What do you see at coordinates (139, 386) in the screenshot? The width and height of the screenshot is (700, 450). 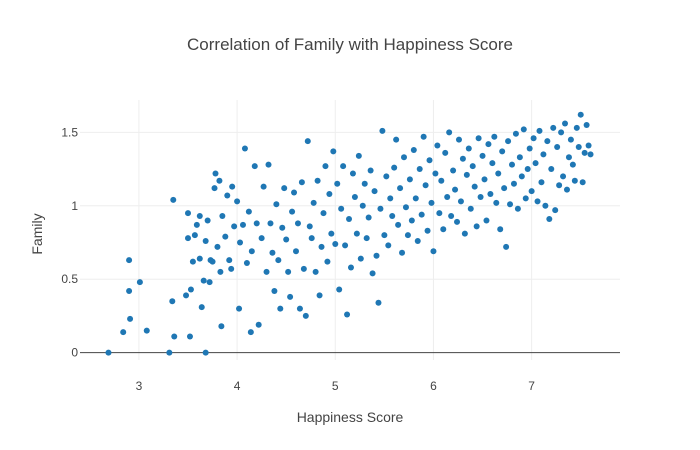 I see `x-tick-label: 3` at bounding box center [139, 386].